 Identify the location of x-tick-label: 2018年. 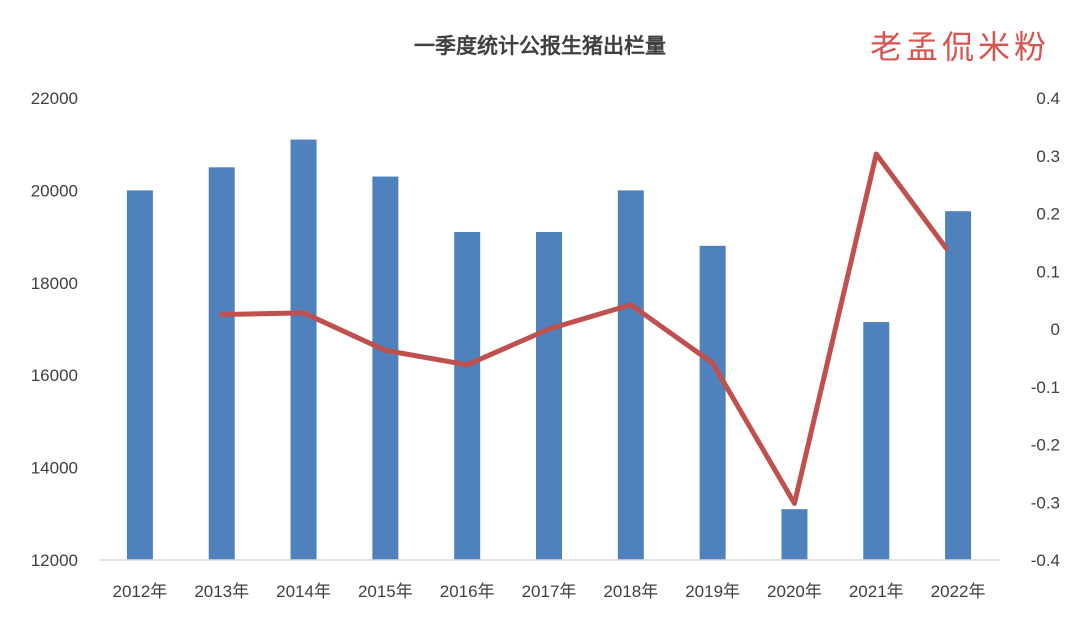
(630, 591).